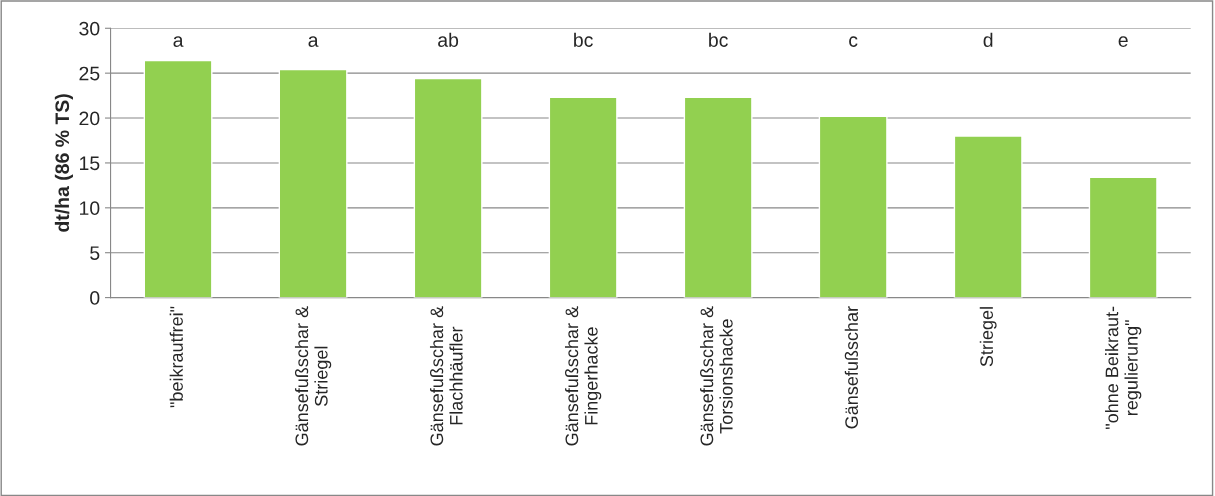 Image resolution: width=1215 pixels, height=496 pixels. I want to click on x-tick-label: Gänsefußschar, so click(851, 367).